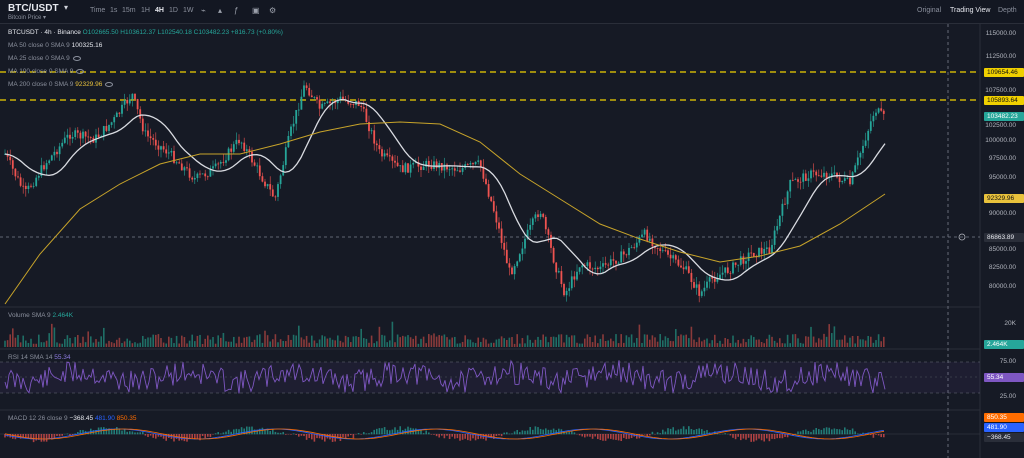  What do you see at coordinates (236, 10) in the screenshot?
I see `indicators-icon: ƒ` at bounding box center [236, 10].